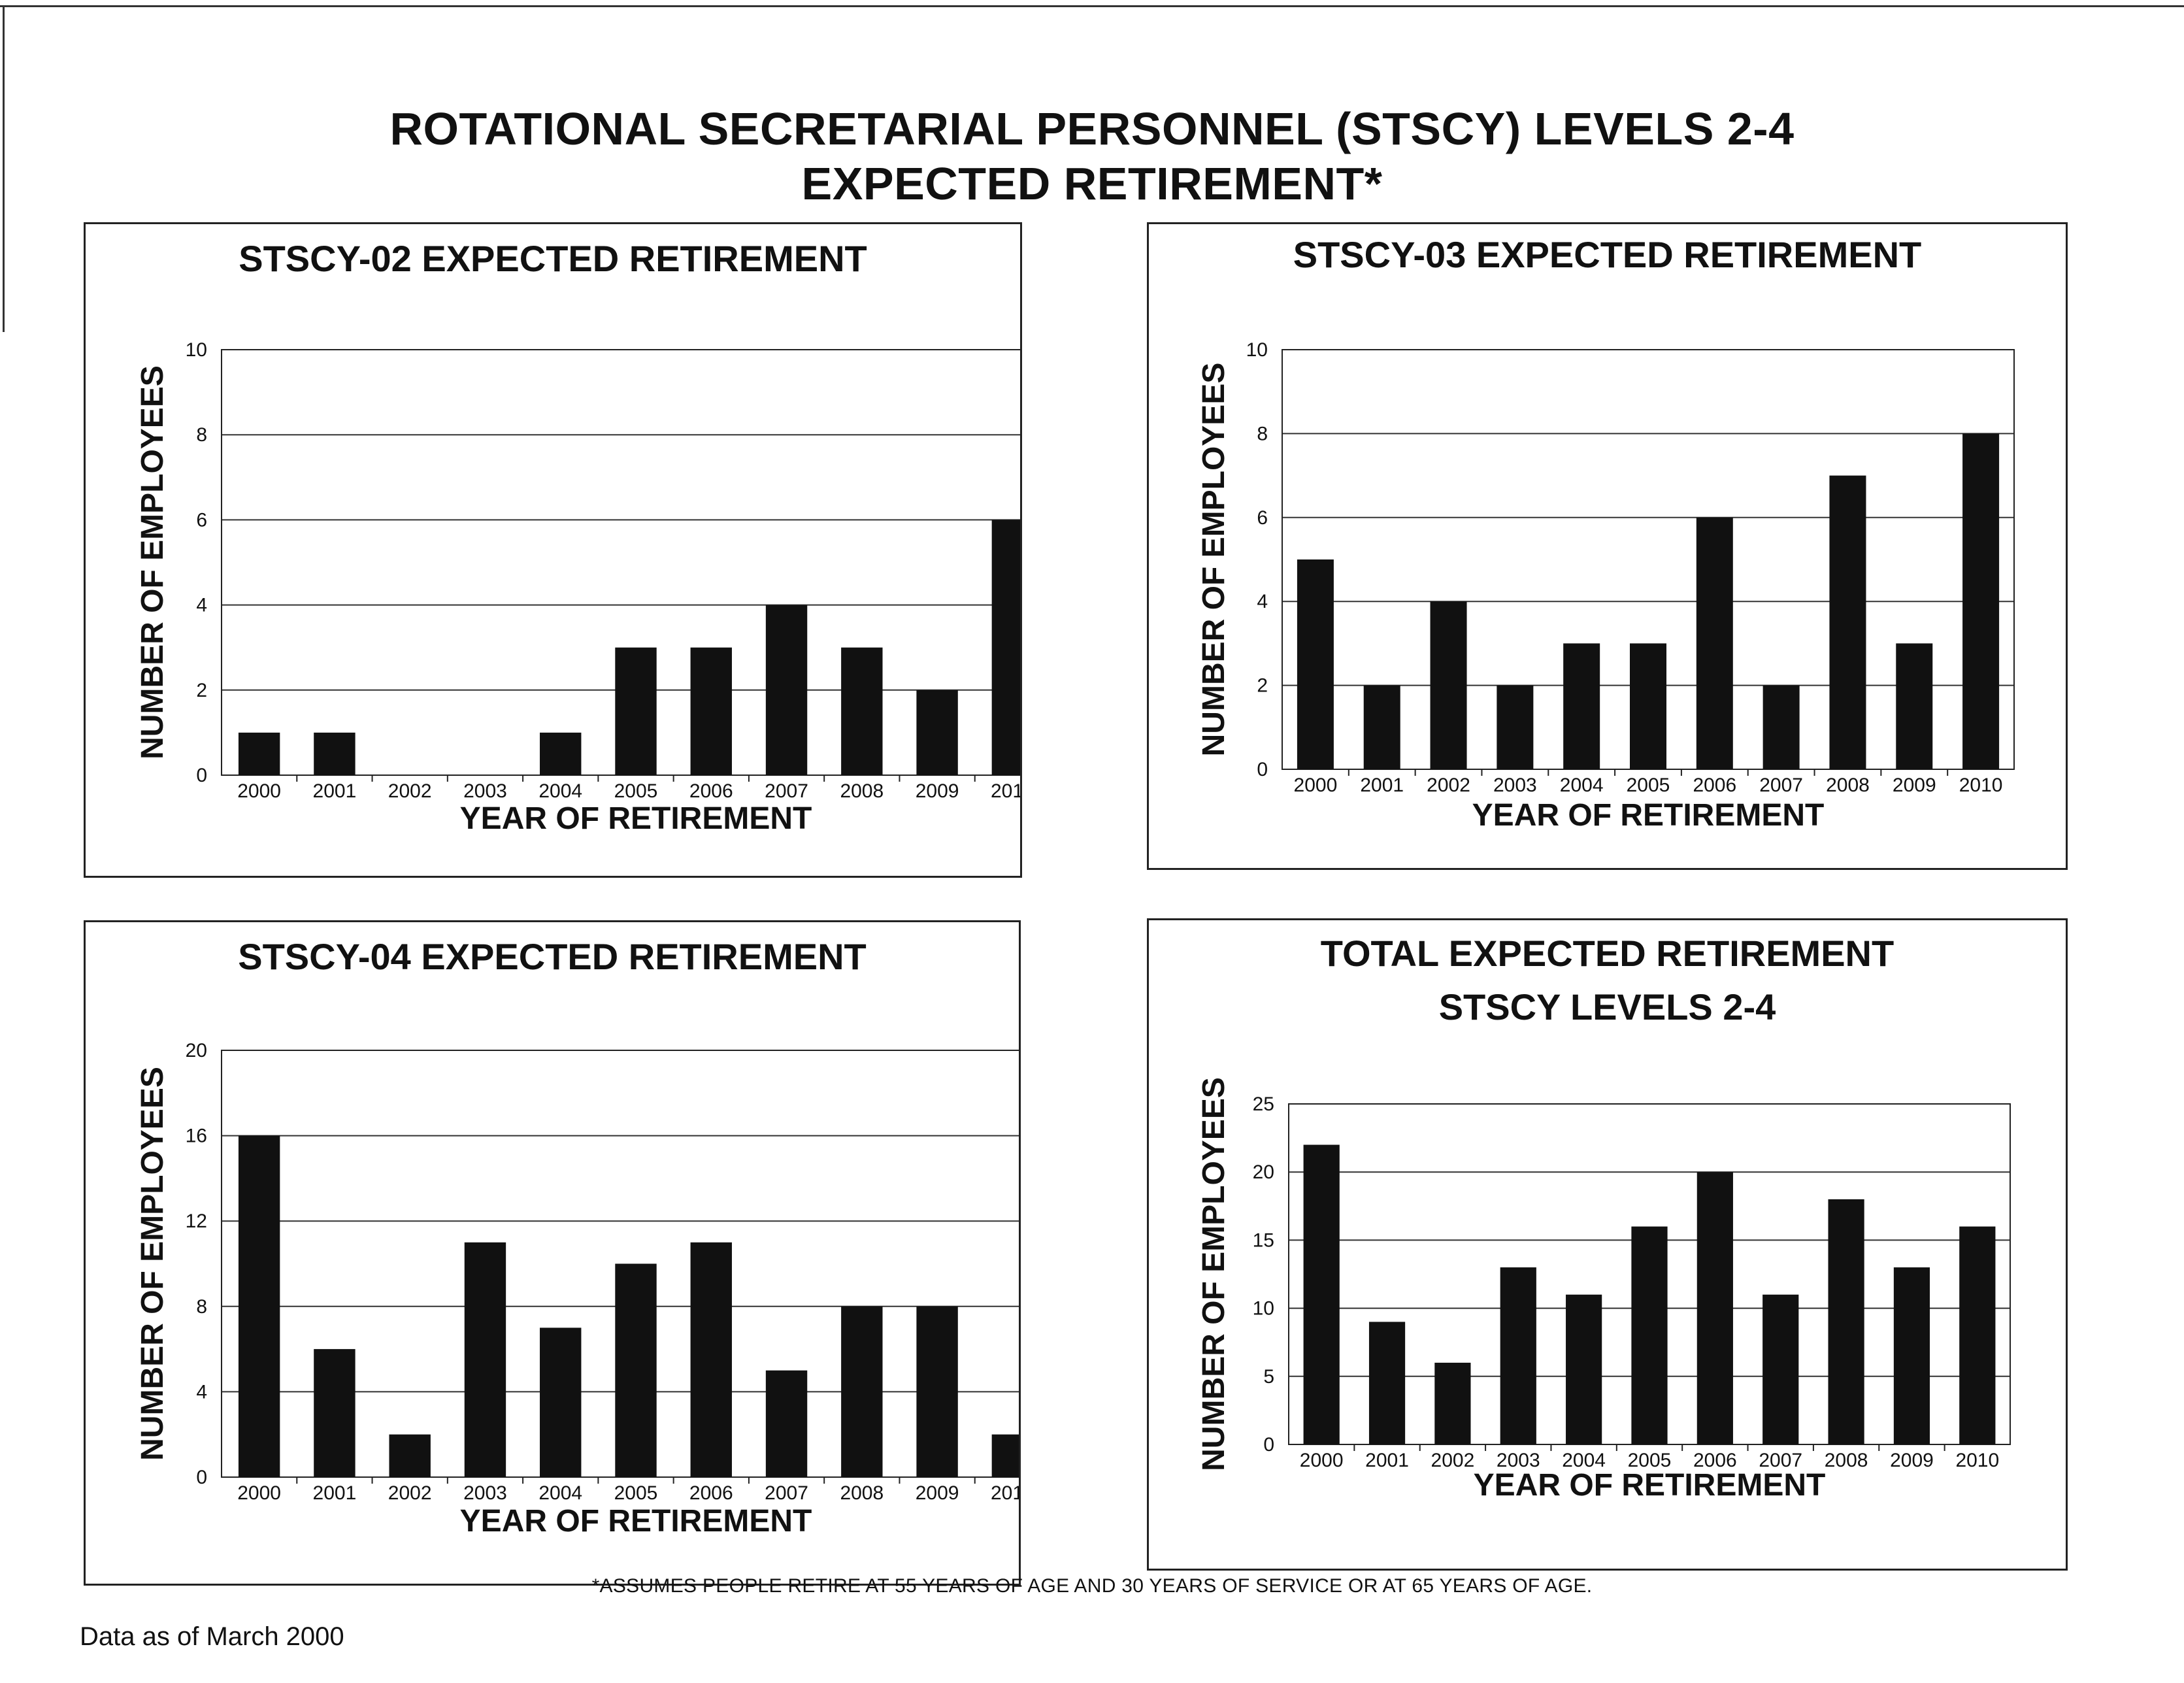 The width and height of the screenshot is (2184, 1683). Describe the element at coordinates (1268, 1377) in the screenshot. I see `y-tick-label: 5` at that location.